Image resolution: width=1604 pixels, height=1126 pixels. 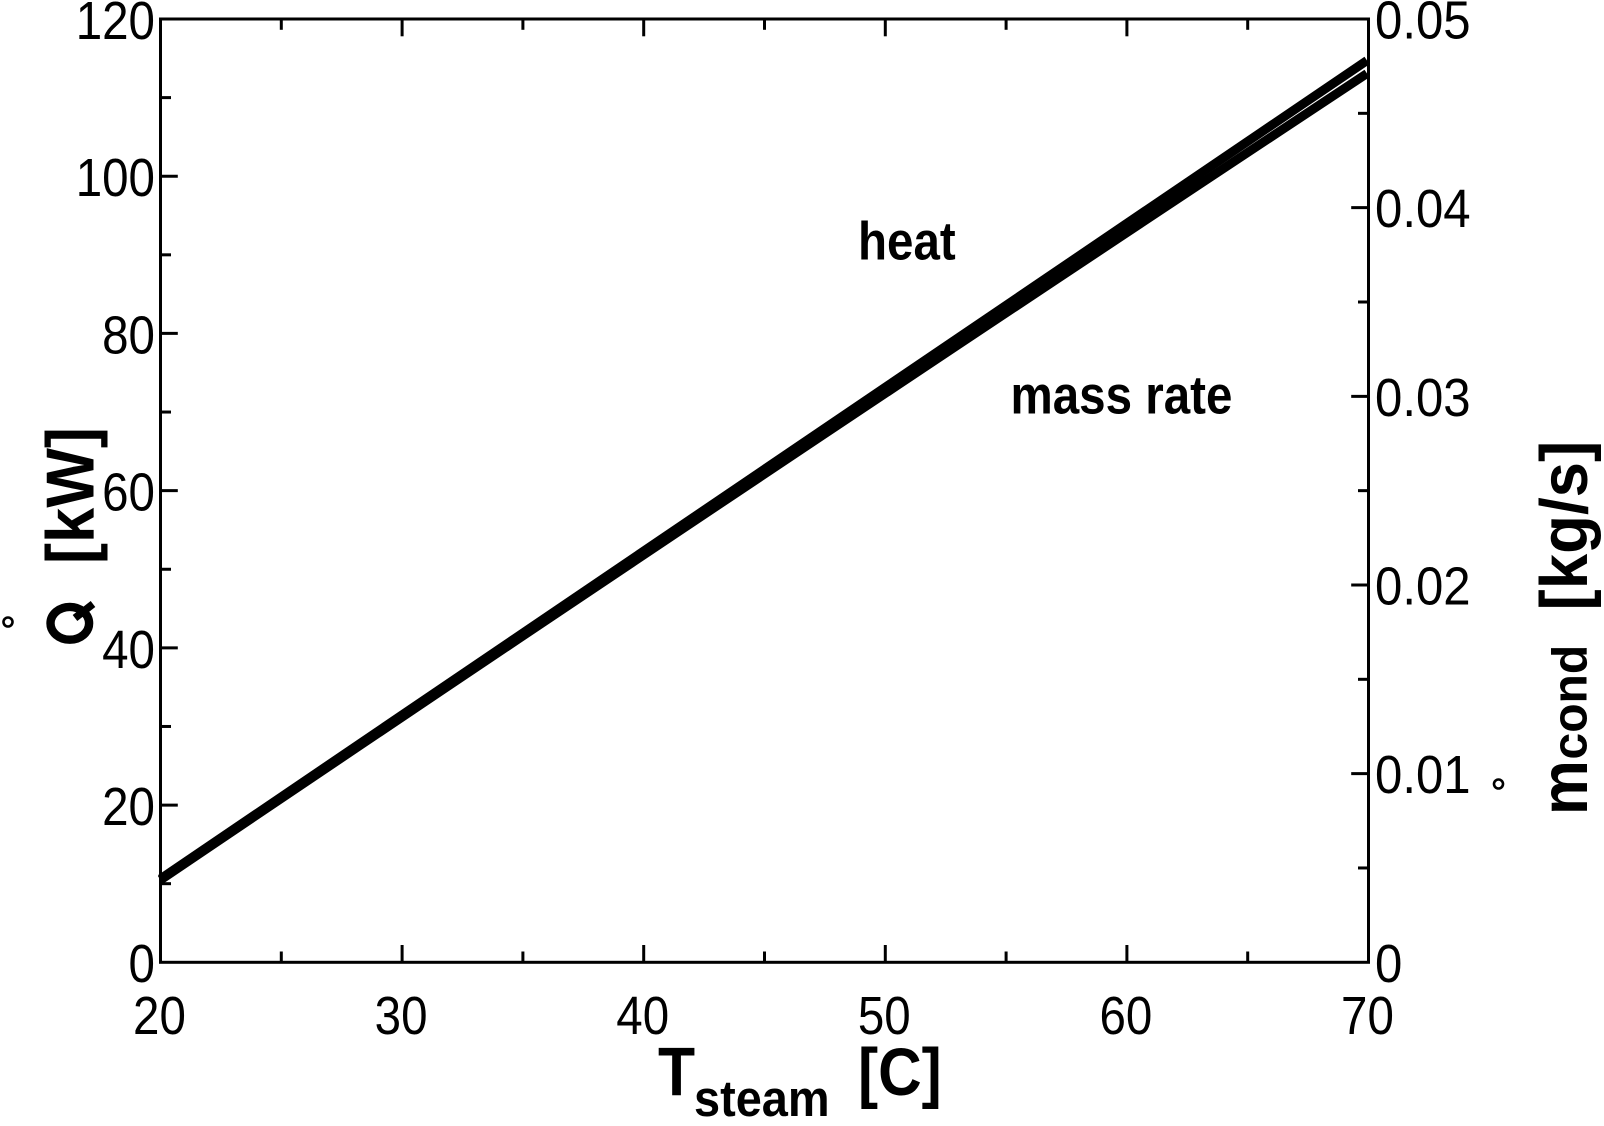 What do you see at coordinates (1367, 1015) in the screenshot?
I see `svg-text: 70` at bounding box center [1367, 1015].